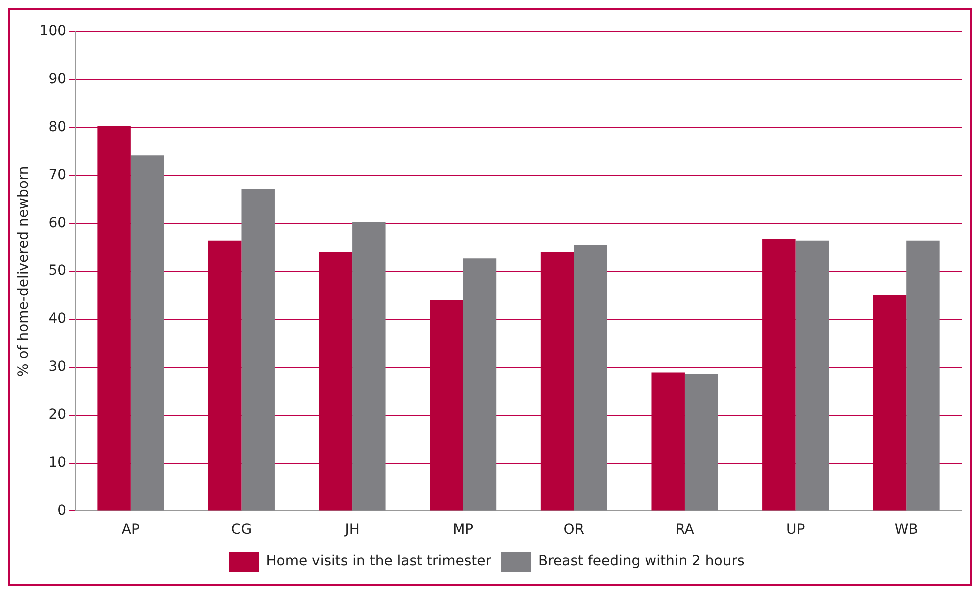 Image resolution: width=978 pixels, height=592 pixels. Describe the element at coordinates (685, 530) in the screenshot. I see `x-tick-label: RA` at that location.